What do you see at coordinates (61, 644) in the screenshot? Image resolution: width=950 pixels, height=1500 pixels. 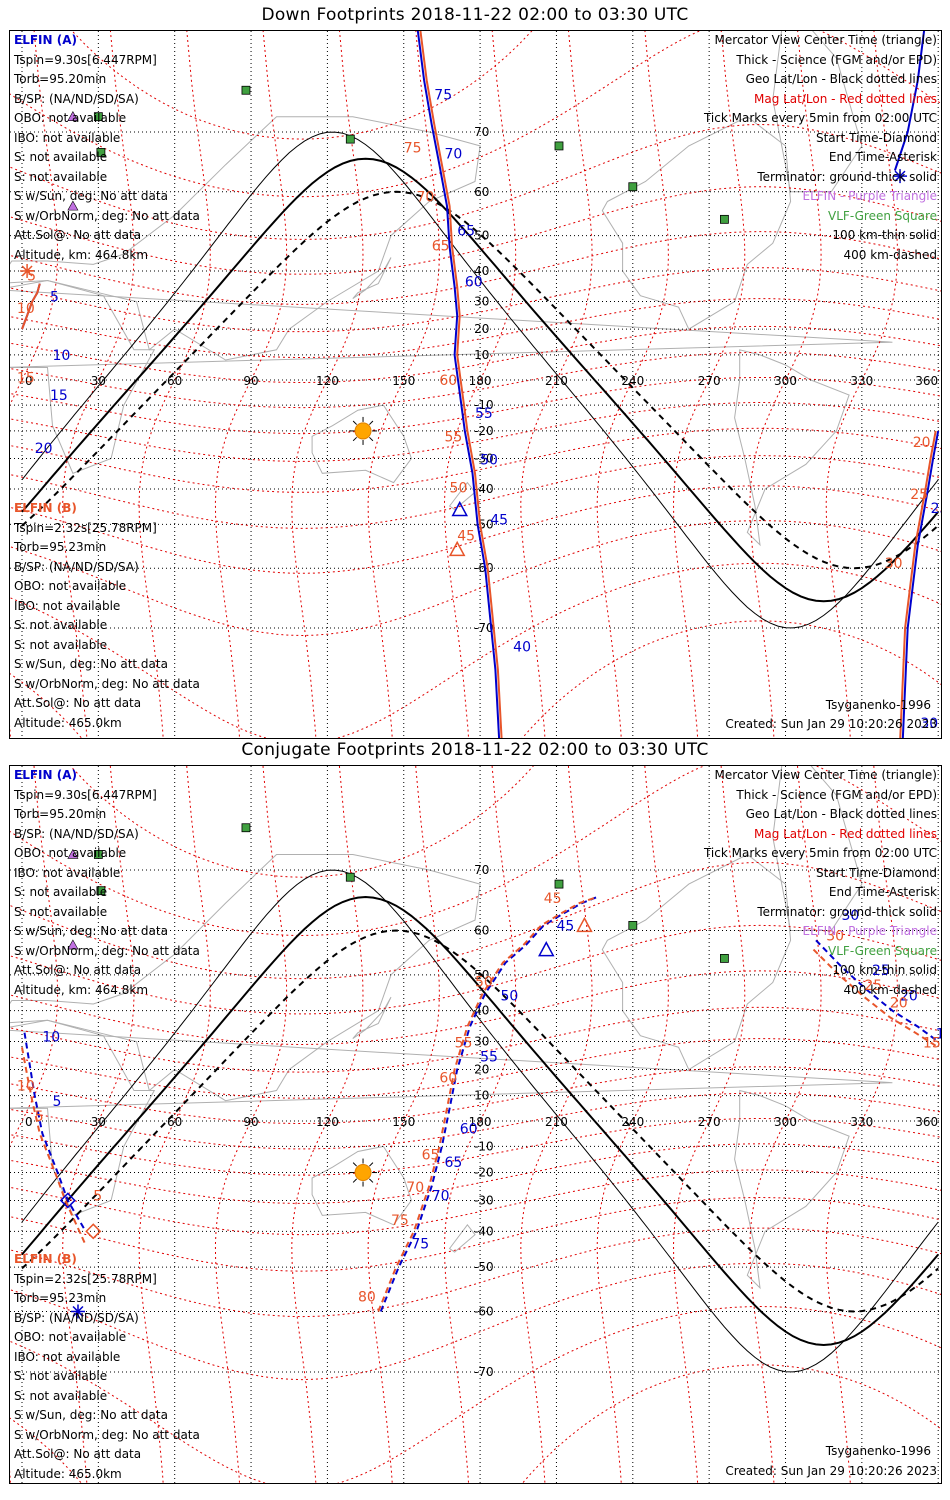 I see `elfin-b-info-line: S: not available` at bounding box center [61, 644].